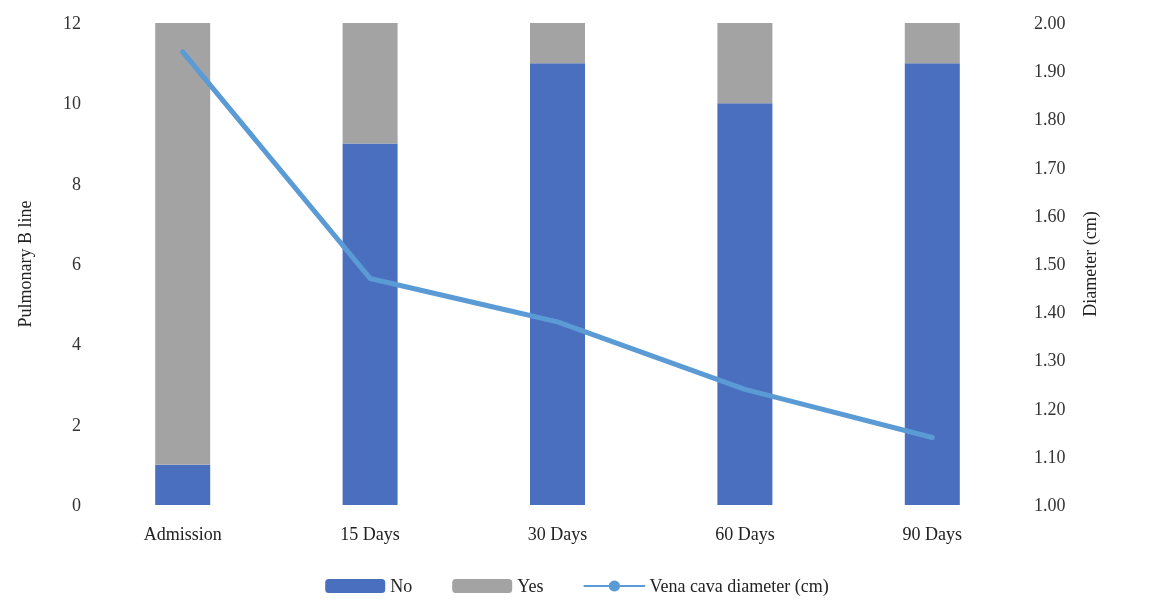 Image resolution: width=1154 pixels, height=613 pixels. I want to click on y-tick-label: 4, so click(76, 344).